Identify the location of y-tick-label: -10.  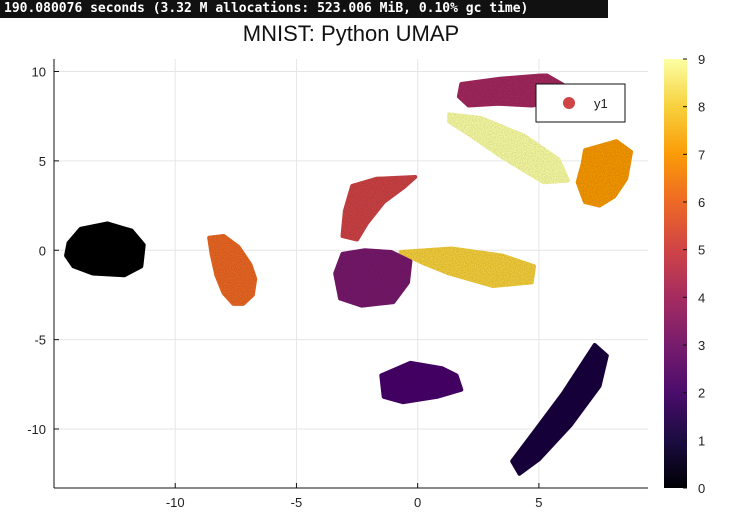
(36, 429).